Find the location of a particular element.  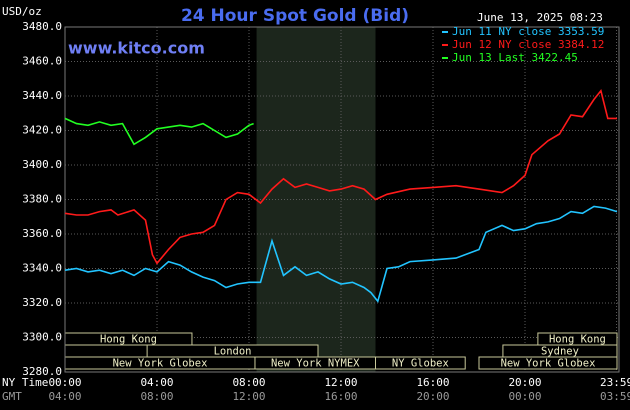

price-line is located at coordinates (159, 131).